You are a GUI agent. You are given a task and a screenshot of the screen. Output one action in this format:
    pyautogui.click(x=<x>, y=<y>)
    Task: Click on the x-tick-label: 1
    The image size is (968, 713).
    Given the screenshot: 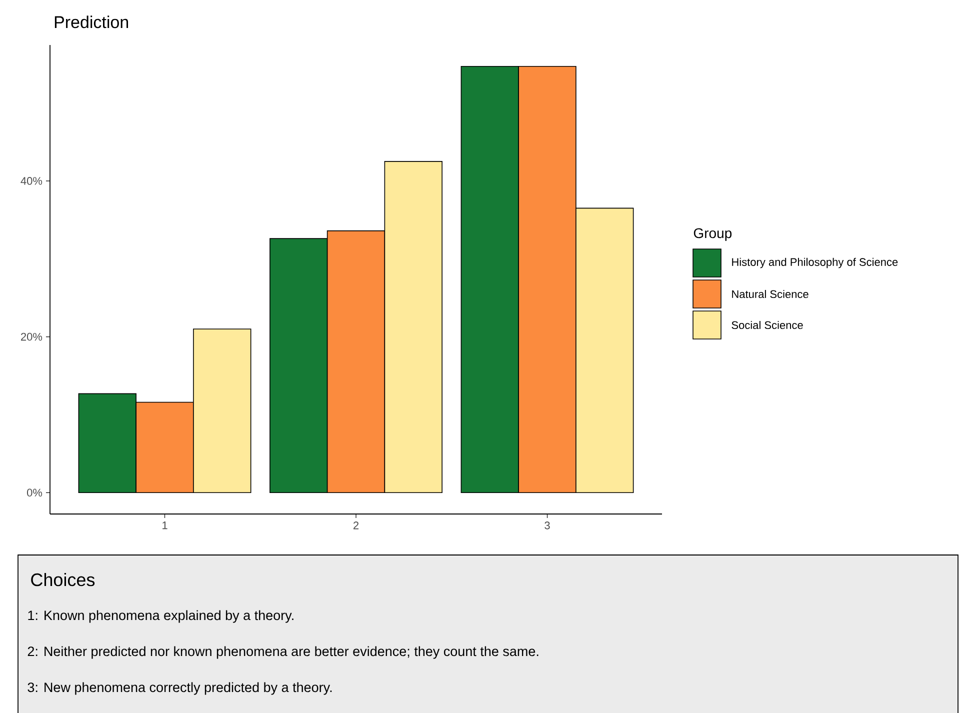 What is the action you would take?
    pyautogui.click(x=165, y=526)
    